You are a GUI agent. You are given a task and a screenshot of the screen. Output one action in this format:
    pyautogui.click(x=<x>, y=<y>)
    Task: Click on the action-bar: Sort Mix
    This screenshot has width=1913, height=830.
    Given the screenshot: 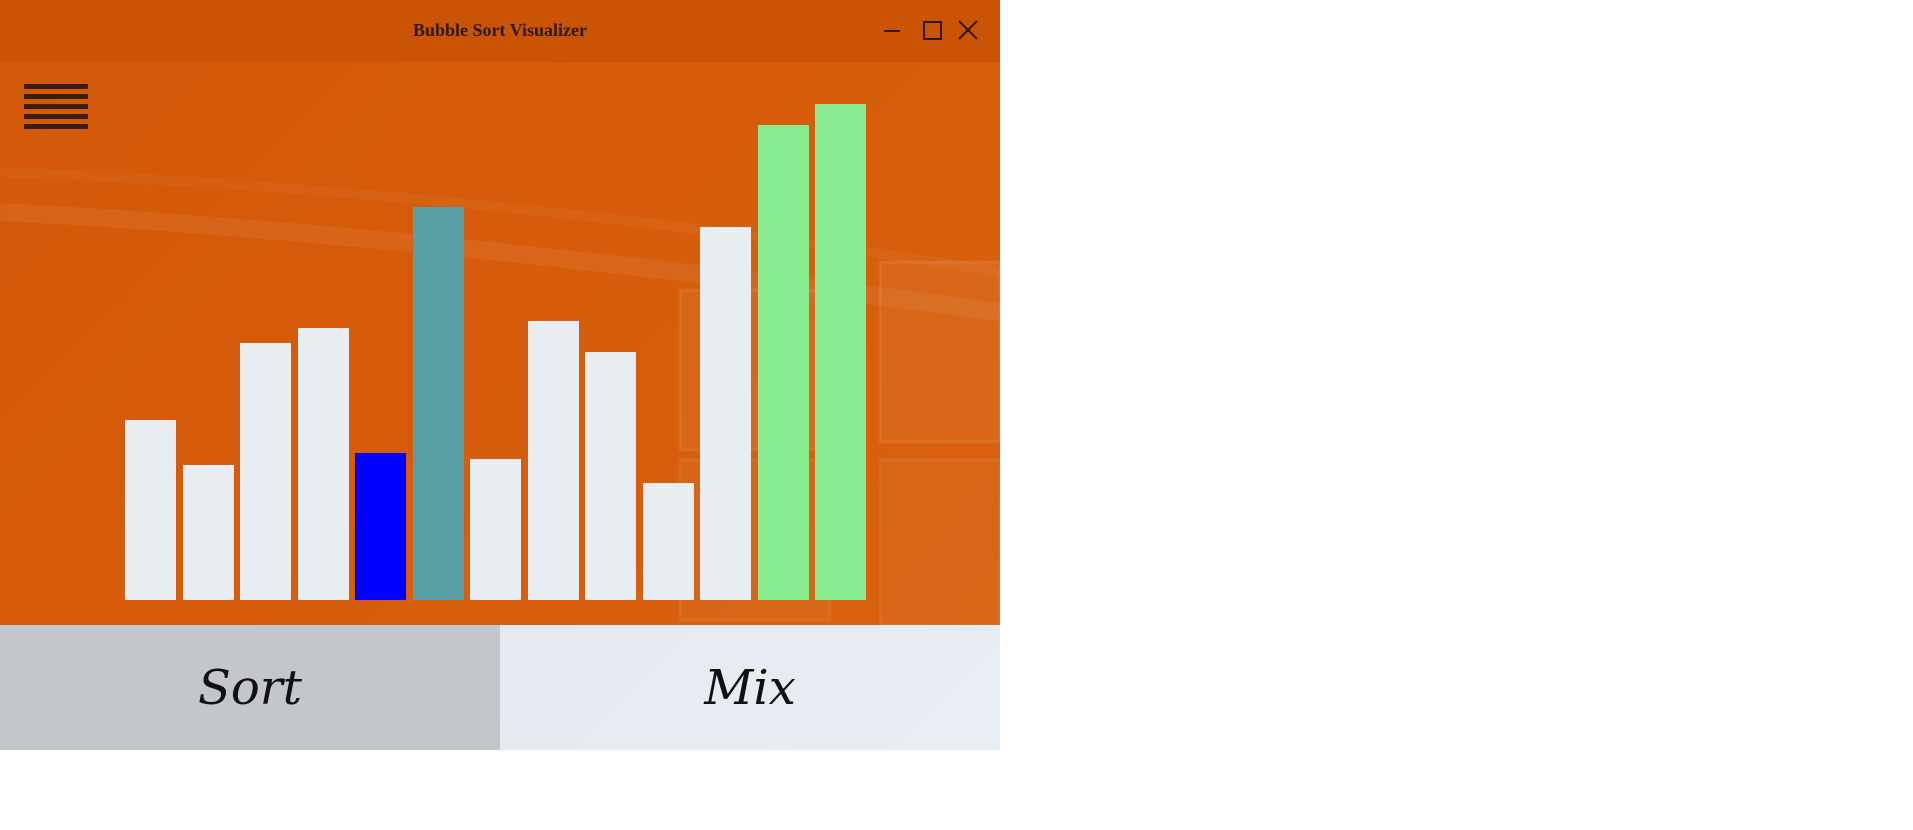 What is the action you would take?
    pyautogui.click(x=500, y=687)
    